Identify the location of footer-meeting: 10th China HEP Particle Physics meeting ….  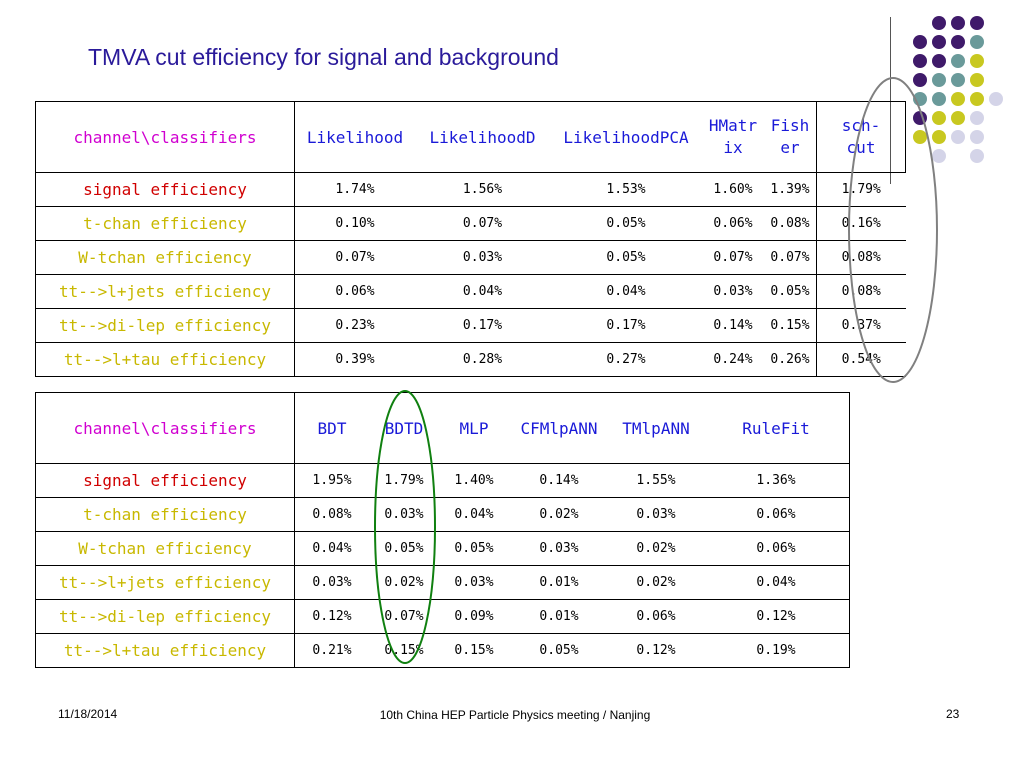
(515, 715).